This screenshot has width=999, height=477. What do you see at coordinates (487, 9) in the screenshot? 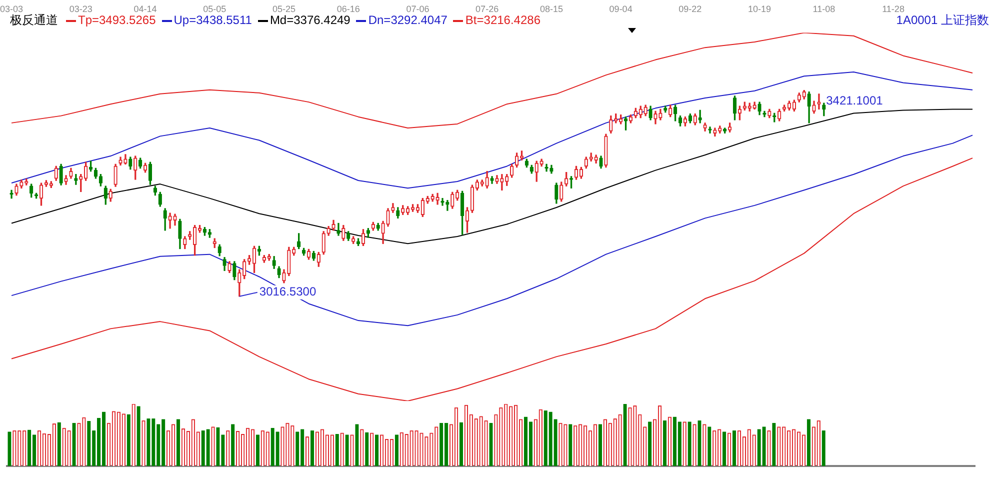
I see `x-tick-label: 07-26` at bounding box center [487, 9].